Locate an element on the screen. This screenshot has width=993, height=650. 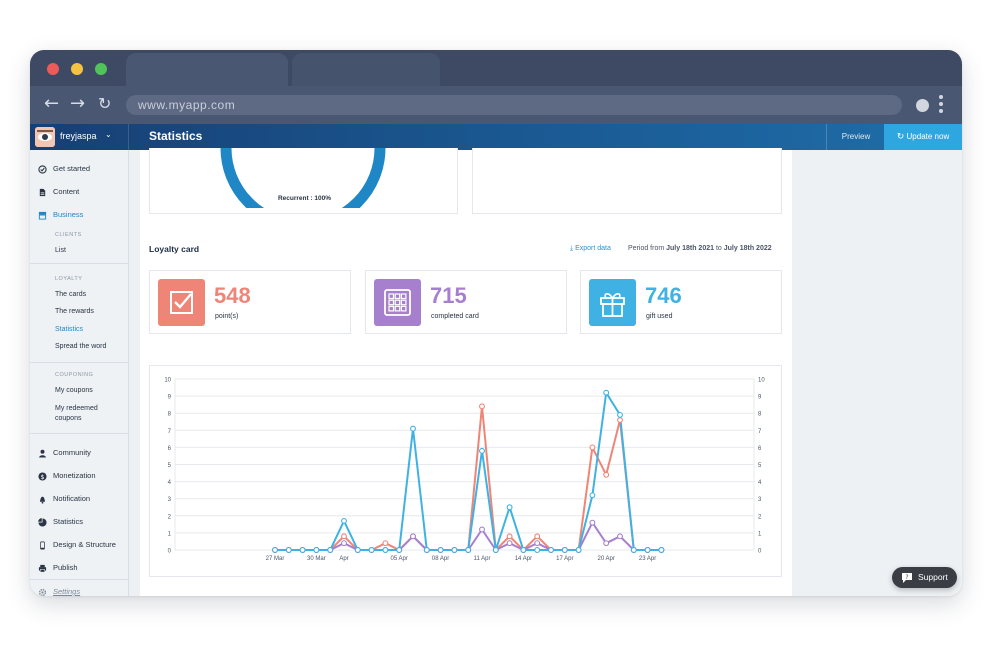
period-from: July 18th 2021 is located at coordinates (690, 248).